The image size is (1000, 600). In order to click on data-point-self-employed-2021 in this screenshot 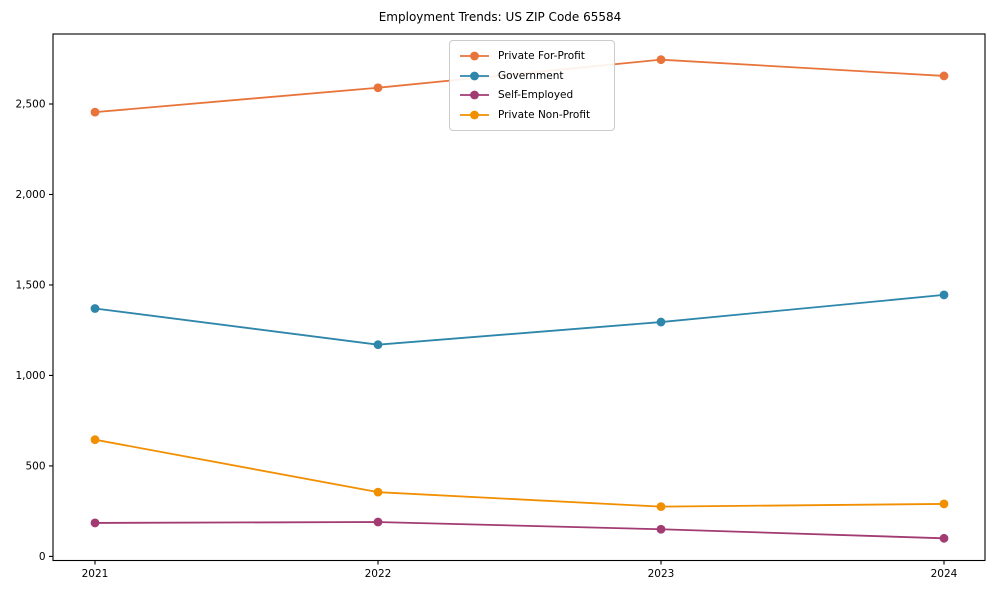, I will do `click(95, 523)`.